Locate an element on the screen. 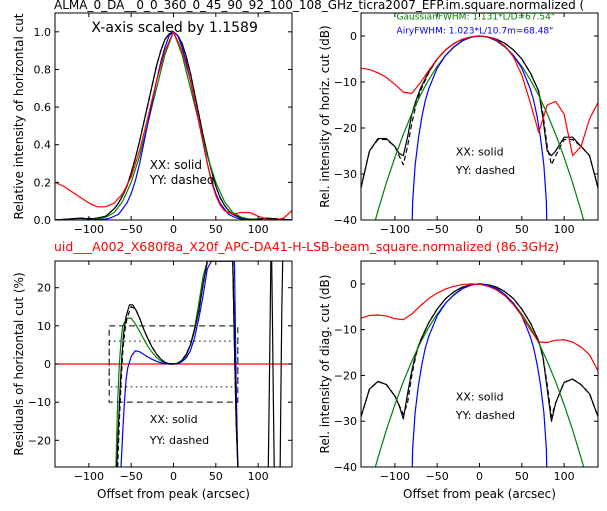  y-tick-label: 0.6 is located at coordinates (43, 107).